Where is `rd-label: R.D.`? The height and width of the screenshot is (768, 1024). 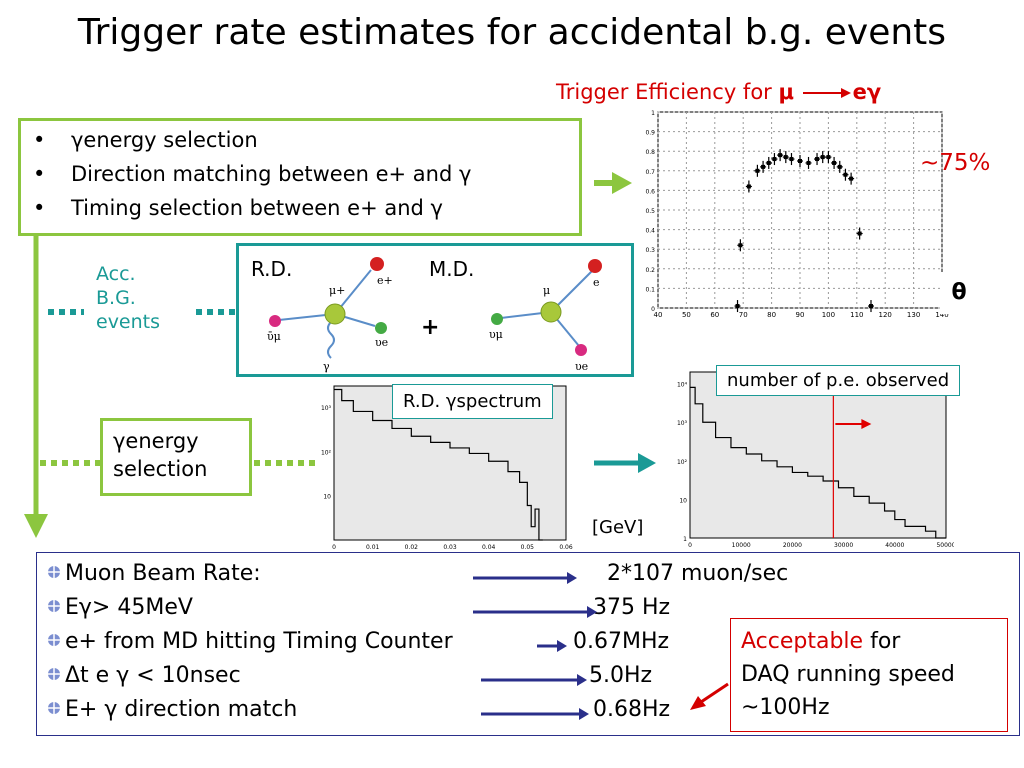 rd-label: R.D. is located at coordinates (271, 269).